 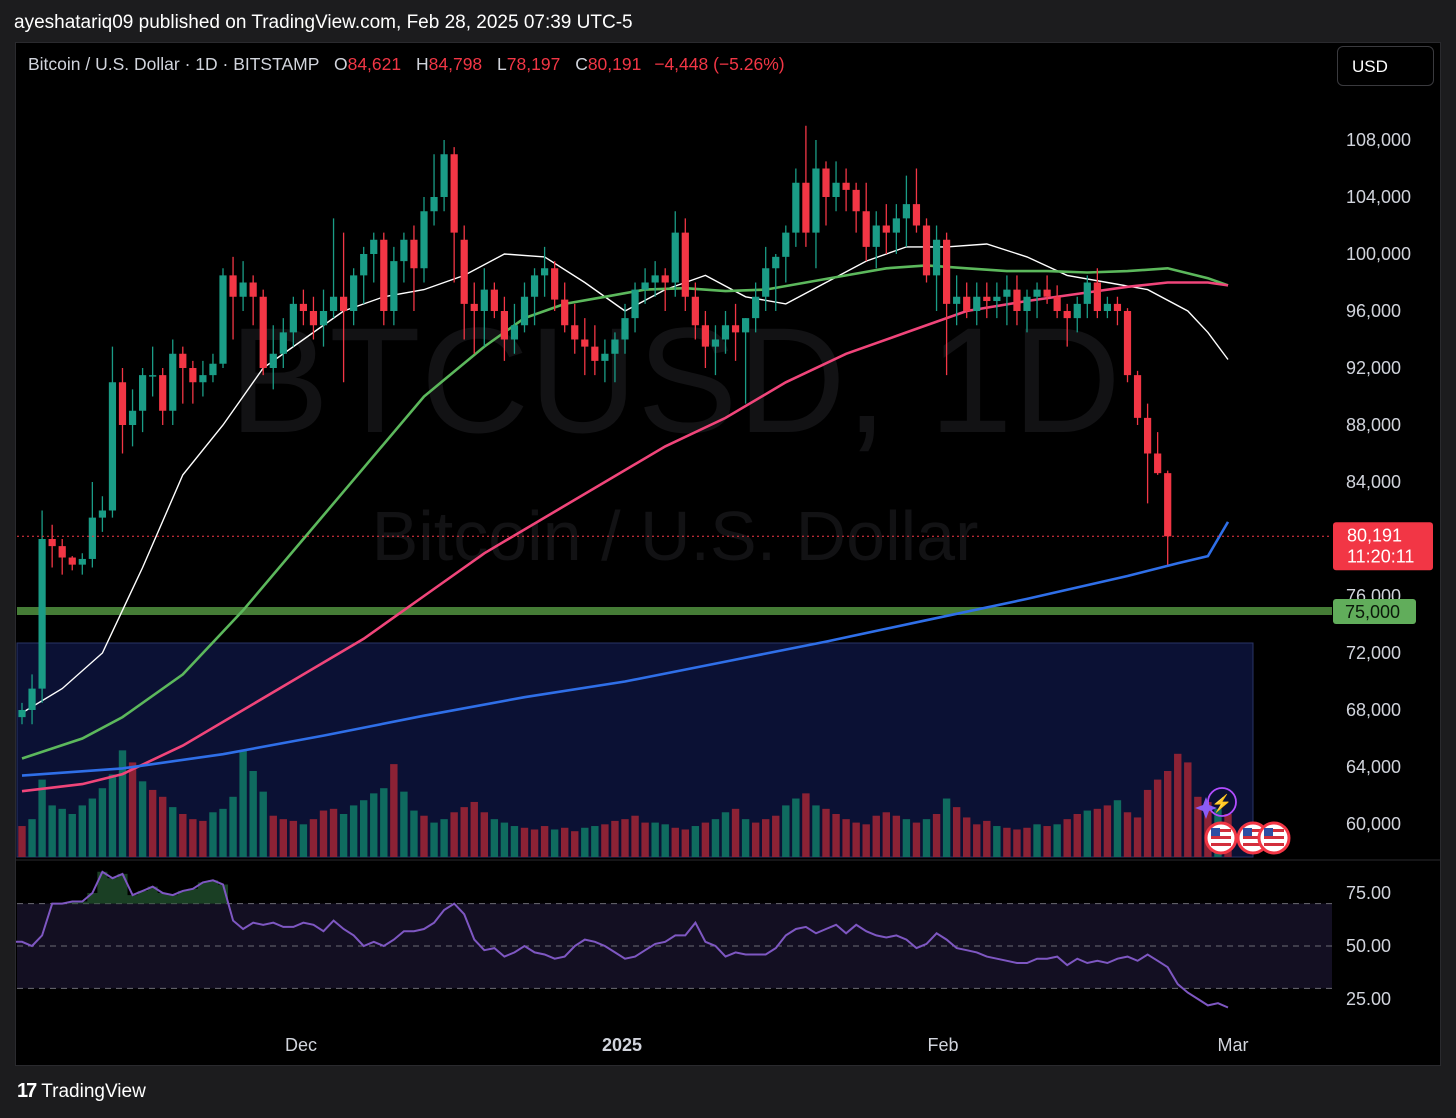 I want to click on rsi-tick-label: 75.00, so click(x=1368, y=893).